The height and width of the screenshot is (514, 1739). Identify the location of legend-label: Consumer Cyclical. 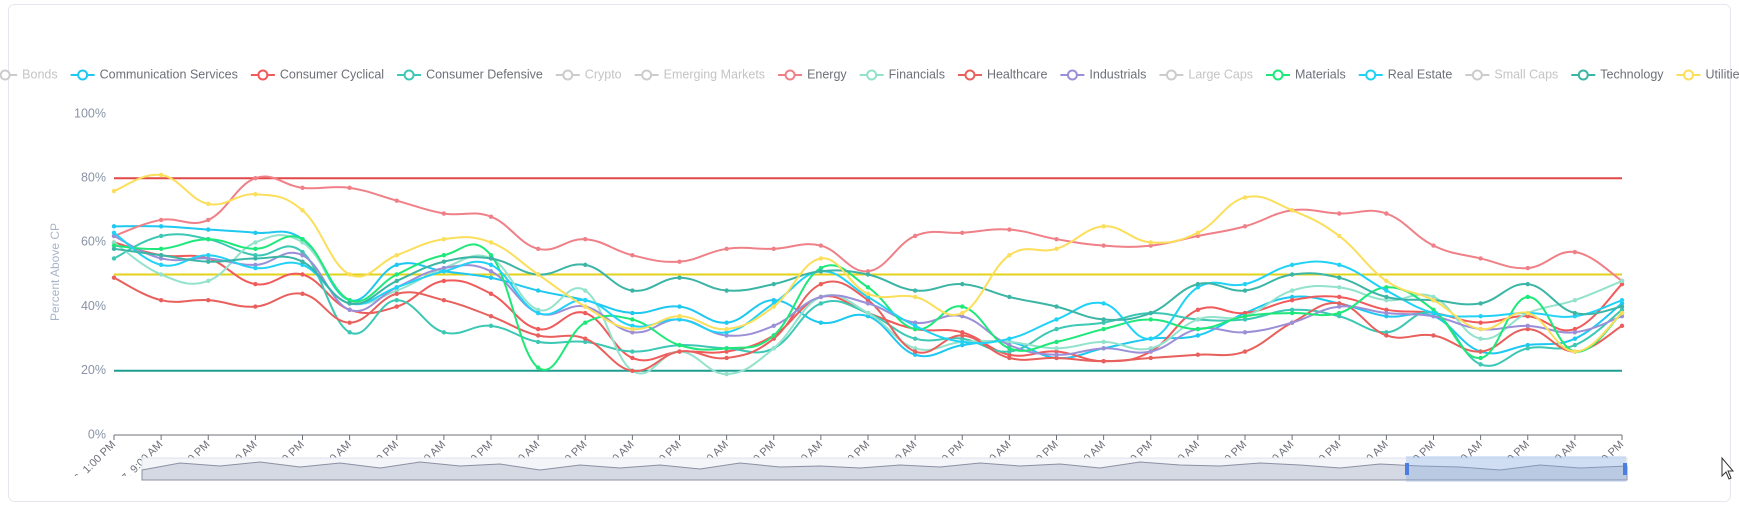
(332, 74).